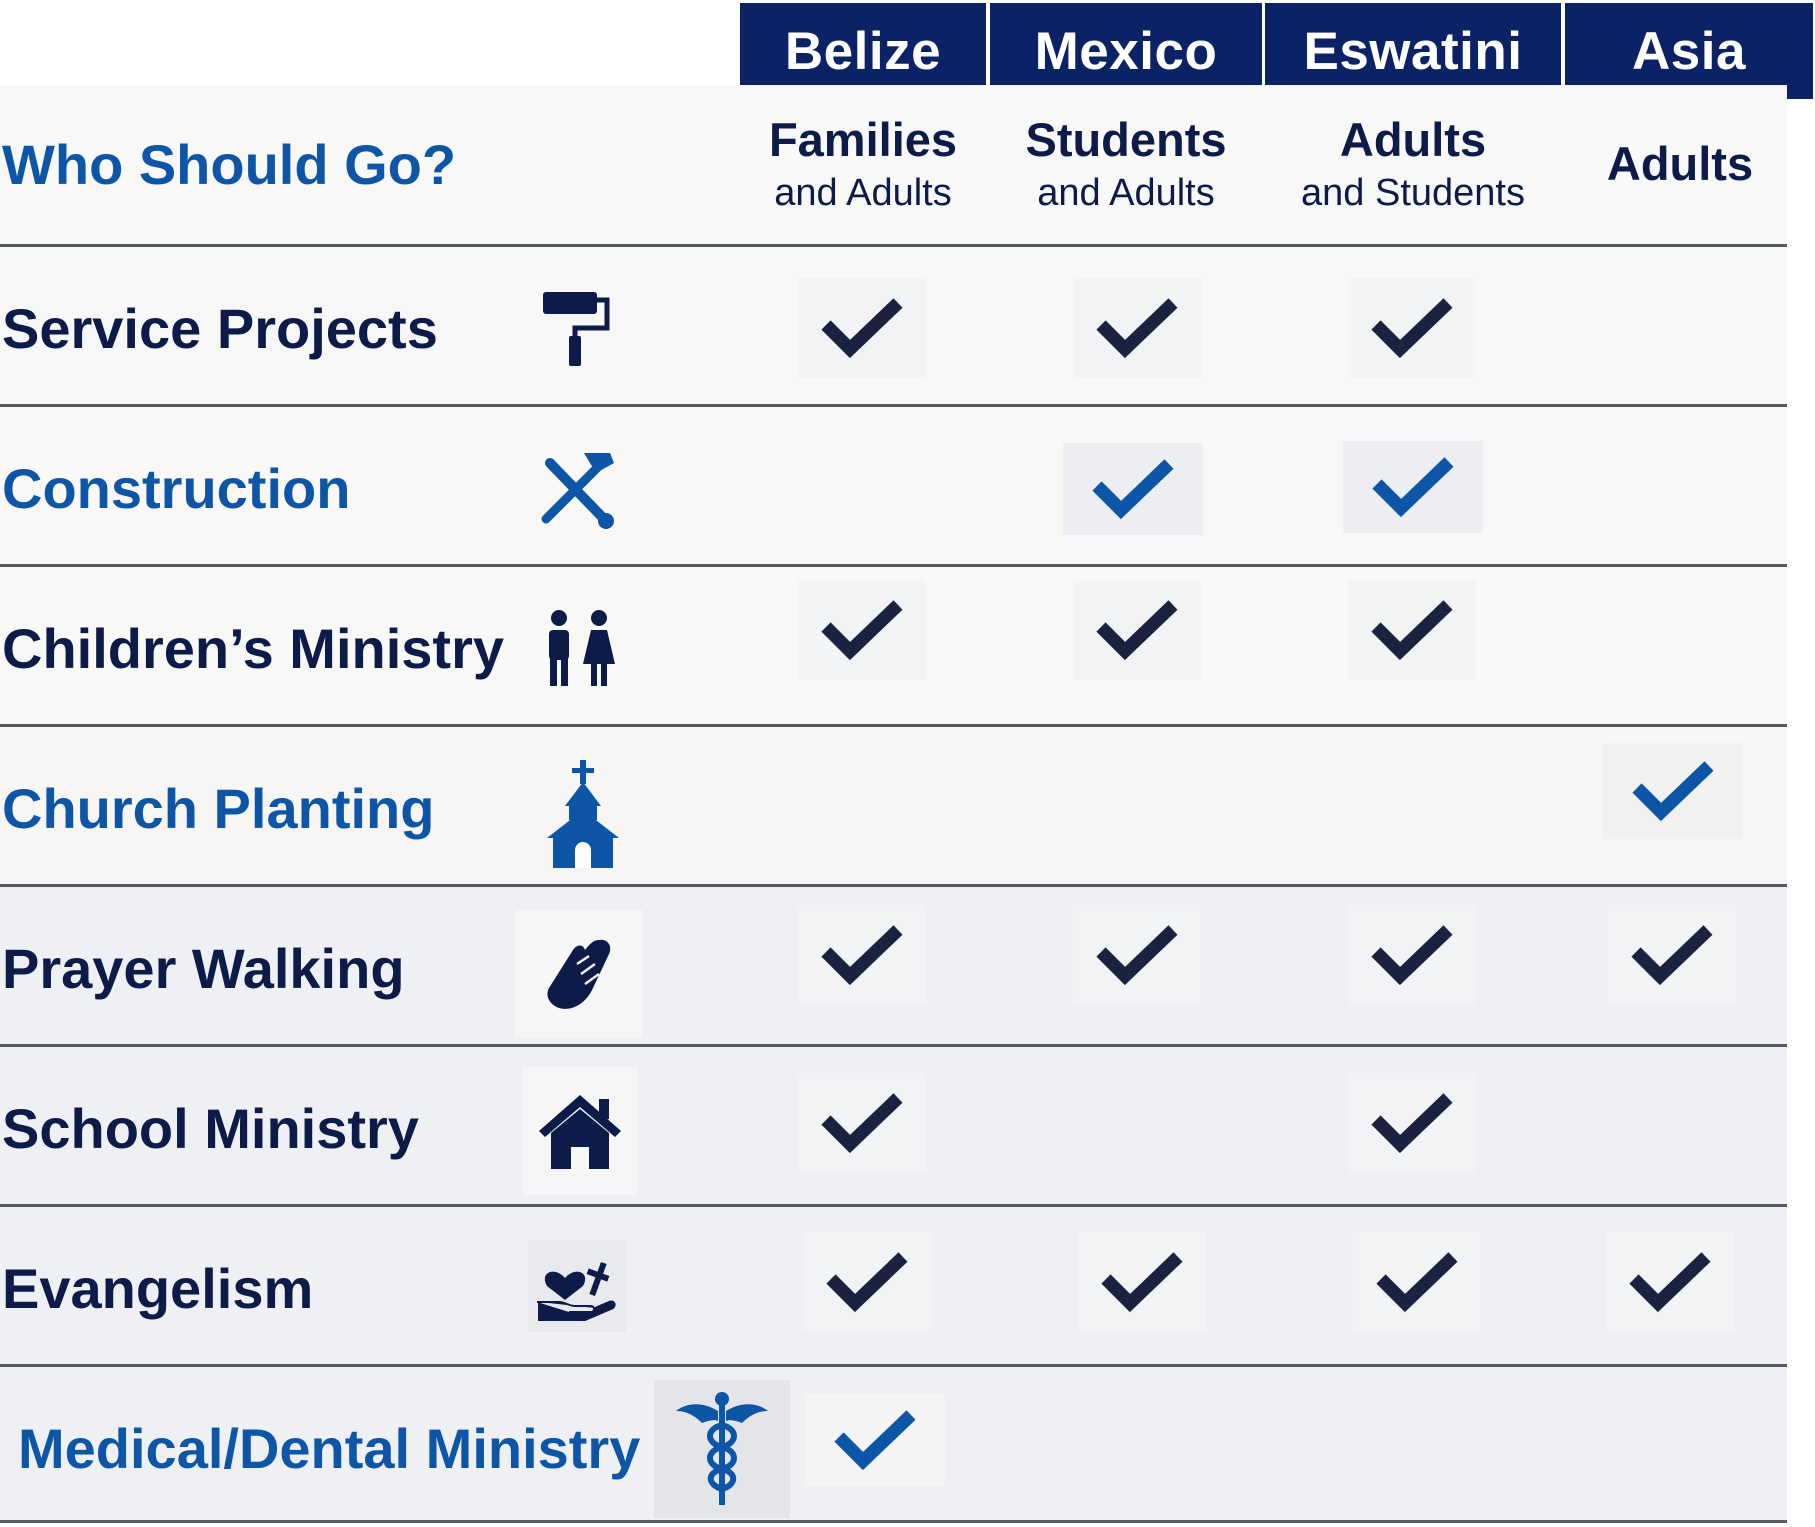 The width and height of the screenshot is (1815, 1527). Describe the element at coordinates (577, 1286) in the screenshot. I see `heart-hand-cross-icon` at that location.